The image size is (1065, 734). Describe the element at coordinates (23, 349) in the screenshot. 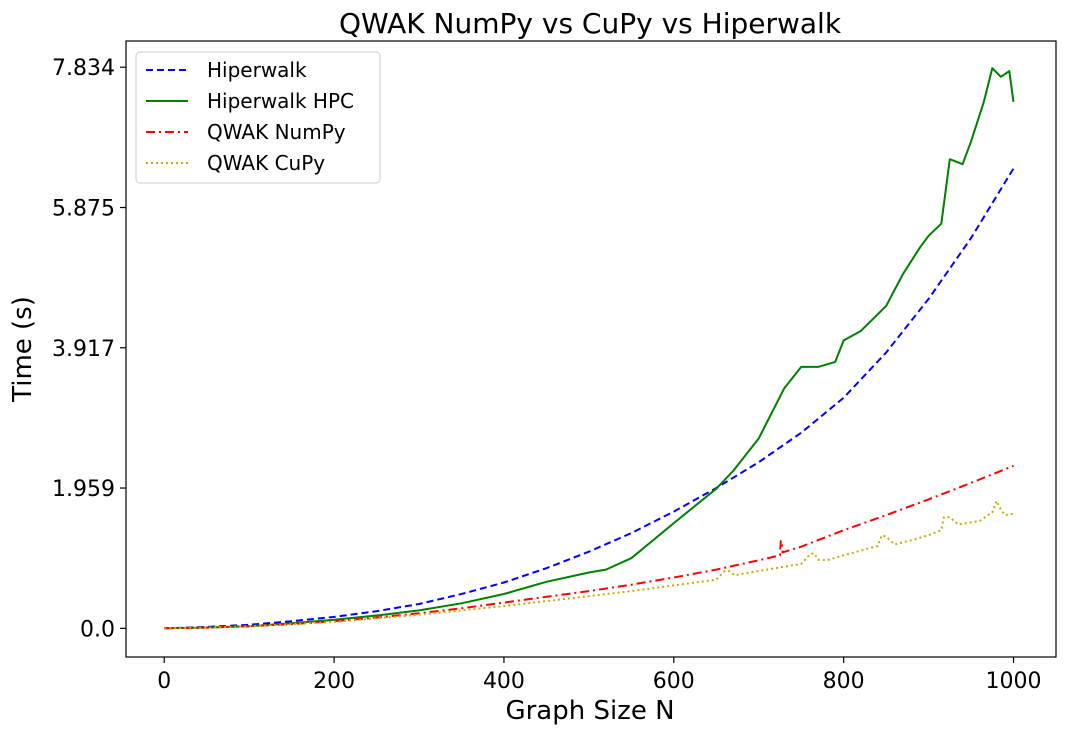

I see `y-axis-title: Time (s)` at that location.